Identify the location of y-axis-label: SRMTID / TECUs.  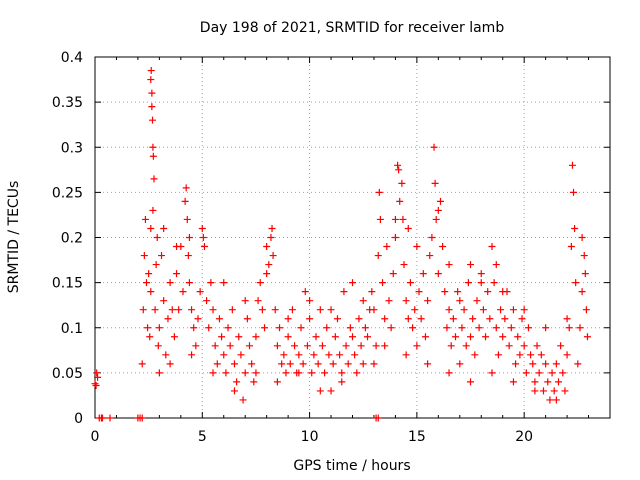
(14, 237).